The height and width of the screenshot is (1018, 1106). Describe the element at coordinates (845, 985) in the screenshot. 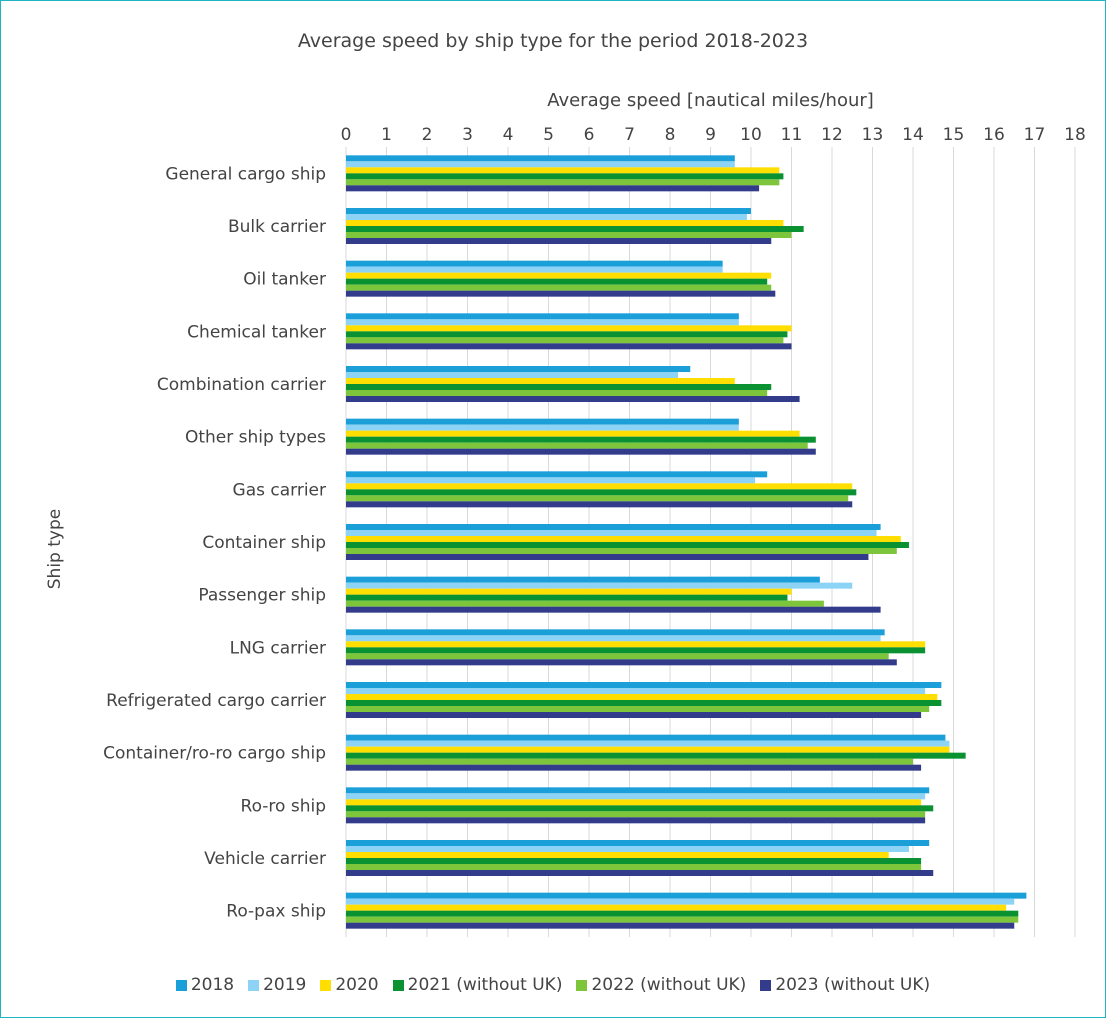

I see `legend-item: 2023 (without UK)` at that location.